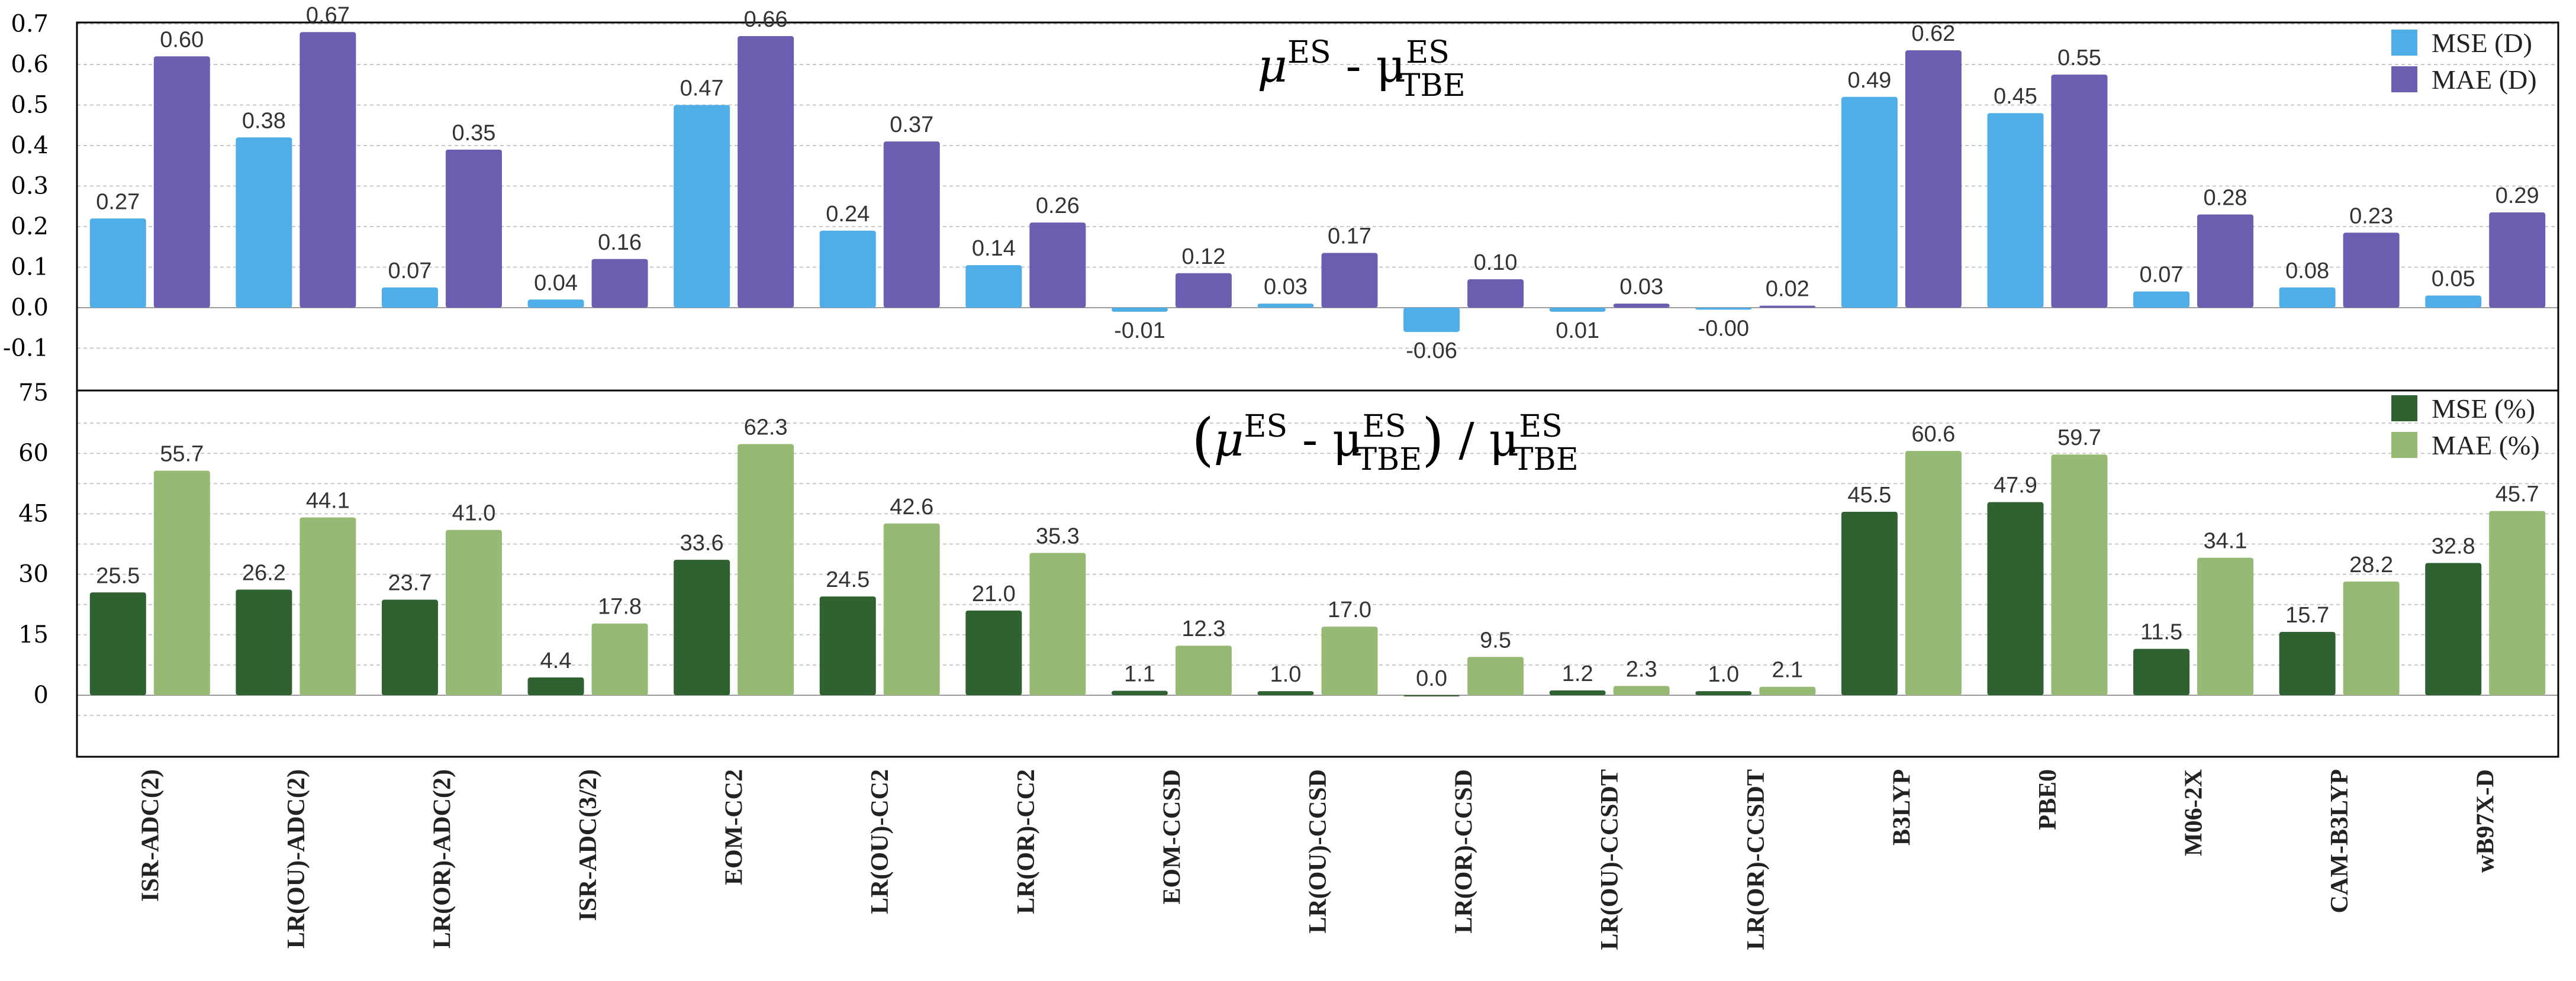  What do you see at coordinates (1641, 287) in the screenshot?
I see `data-label: 0.03` at bounding box center [1641, 287].